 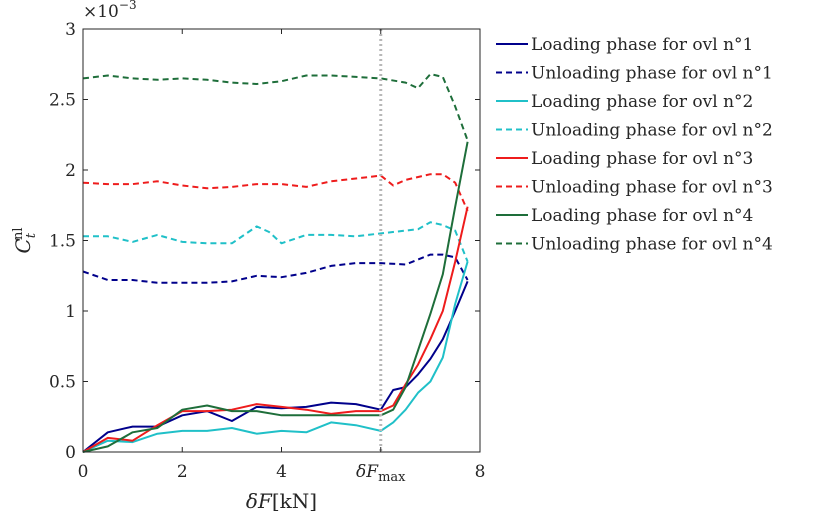 I want to click on x-axis-label: δF[kN], so click(x=281, y=501).